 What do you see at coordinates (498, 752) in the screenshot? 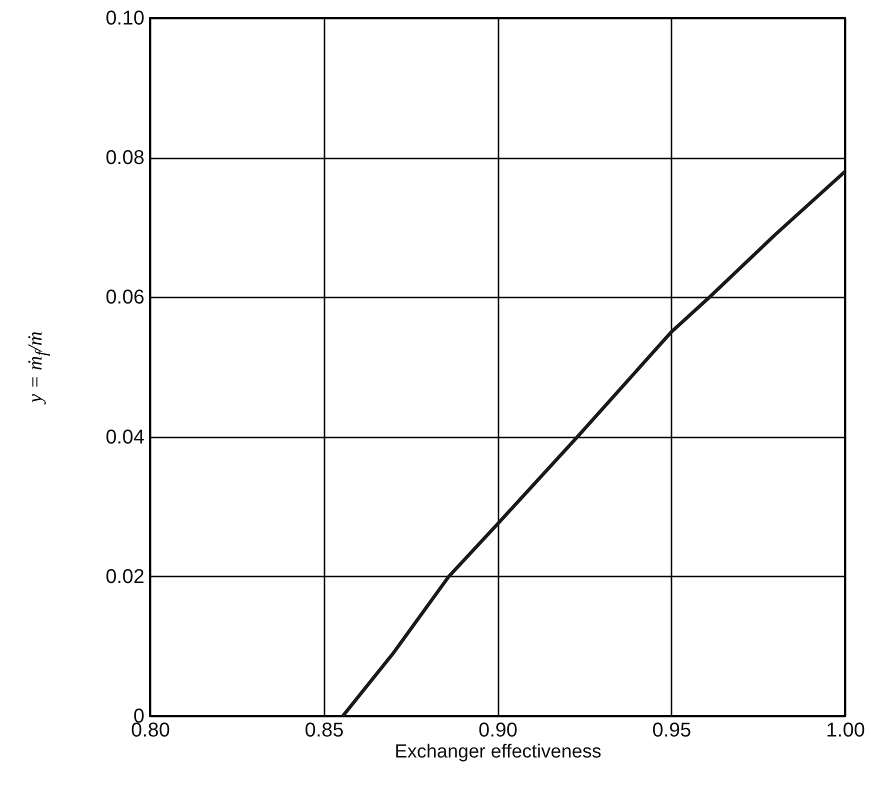
I see `x-axis-title: Exchanger effectiveness` at bounding box center [498, 752].